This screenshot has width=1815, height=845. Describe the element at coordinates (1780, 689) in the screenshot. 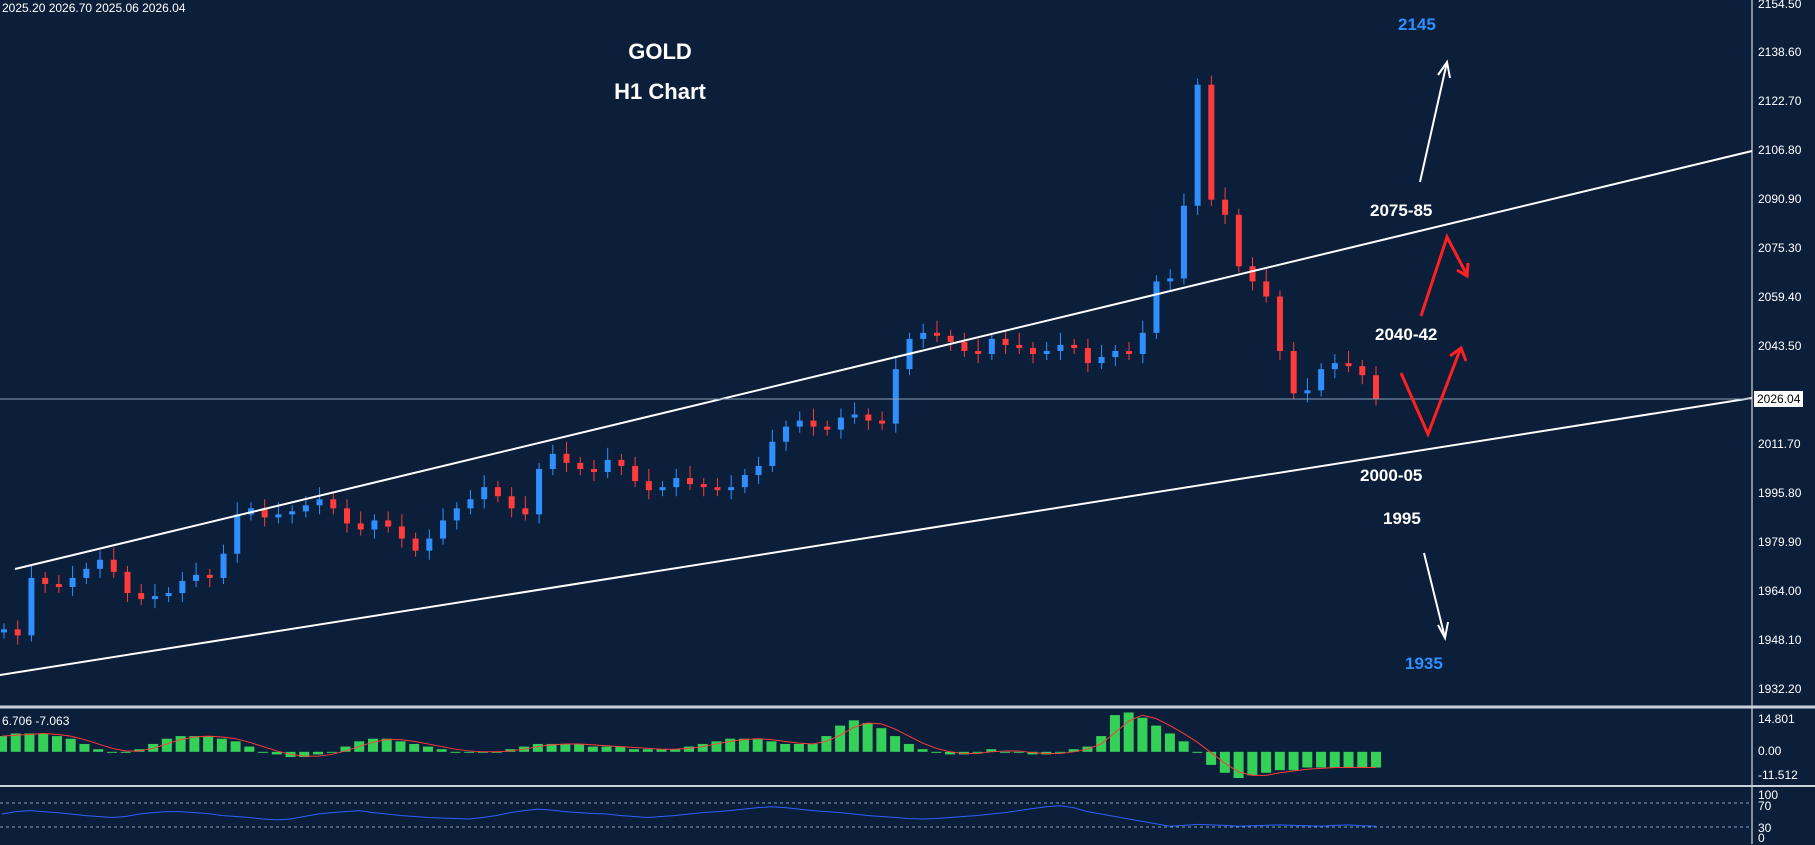

I see `price-tick: 1932.20` at that location.